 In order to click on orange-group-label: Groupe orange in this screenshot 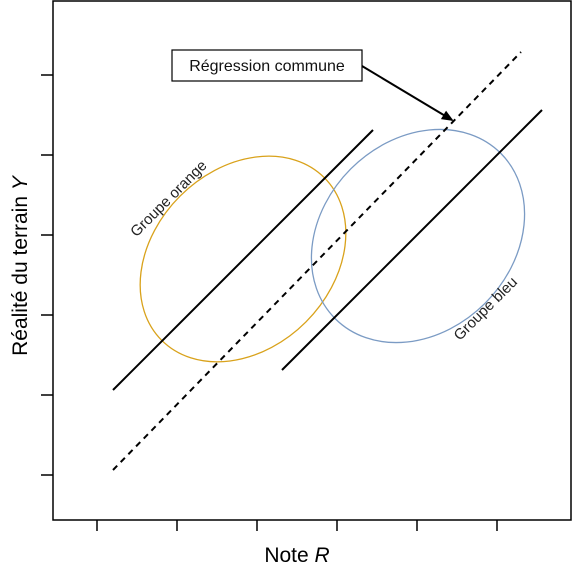, I will do `click(168, 198)`.